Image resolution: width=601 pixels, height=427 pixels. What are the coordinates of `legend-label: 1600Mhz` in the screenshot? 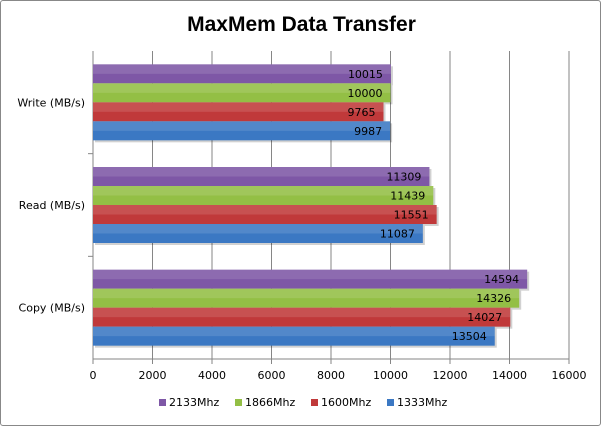 It's located at (346, 402).